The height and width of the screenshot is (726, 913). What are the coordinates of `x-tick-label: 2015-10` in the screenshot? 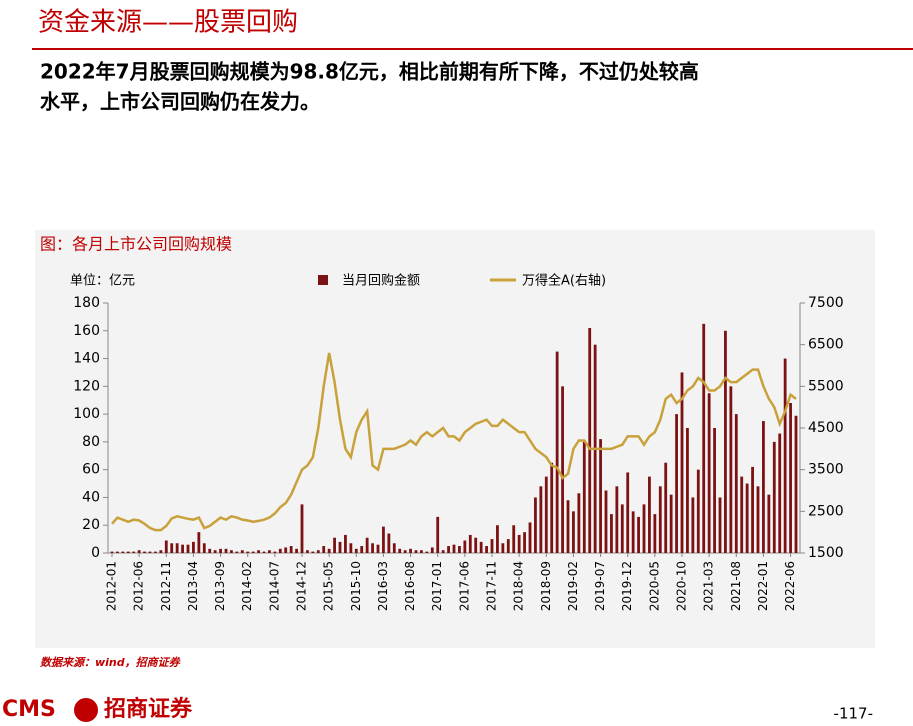 It's located at (356, 586).